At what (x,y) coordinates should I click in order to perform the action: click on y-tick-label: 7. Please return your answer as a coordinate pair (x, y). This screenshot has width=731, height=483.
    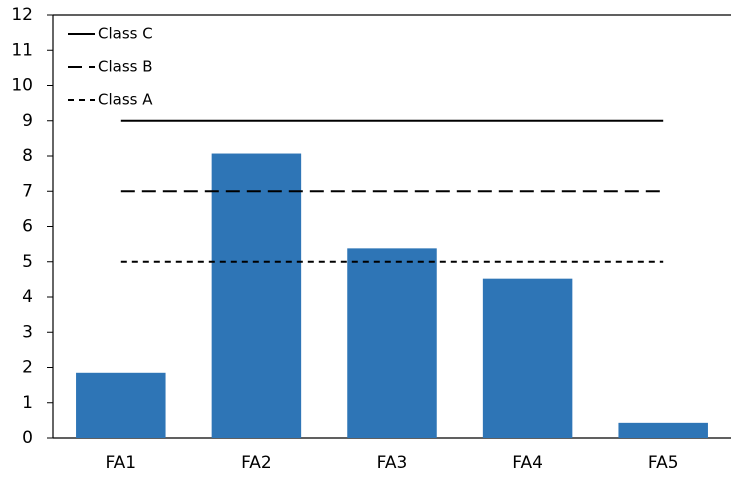
    Looking at the image, I should click on (27, 191).